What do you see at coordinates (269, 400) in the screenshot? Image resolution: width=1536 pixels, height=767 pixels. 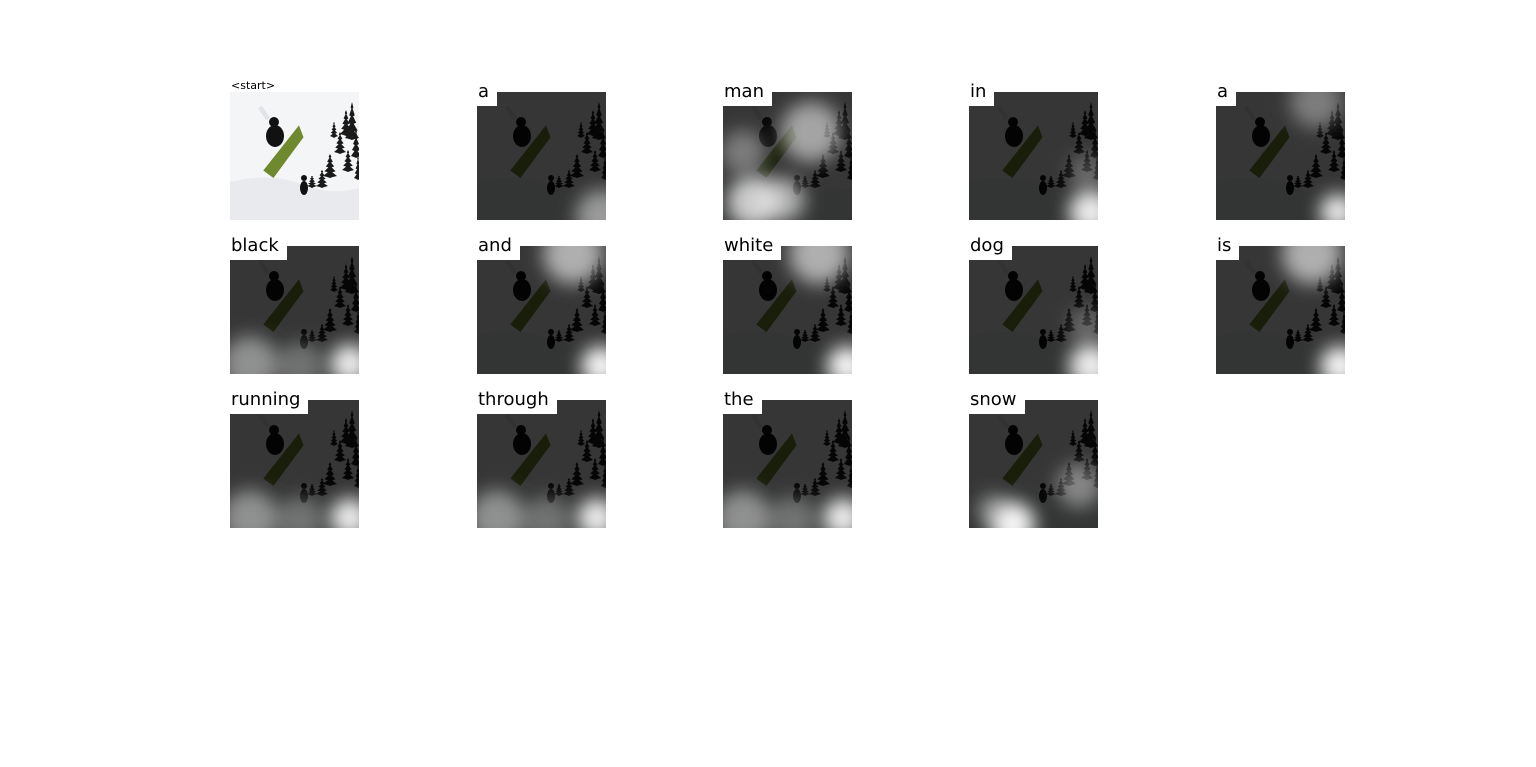 I see `token-label: running` at bounding box center [269, 400].